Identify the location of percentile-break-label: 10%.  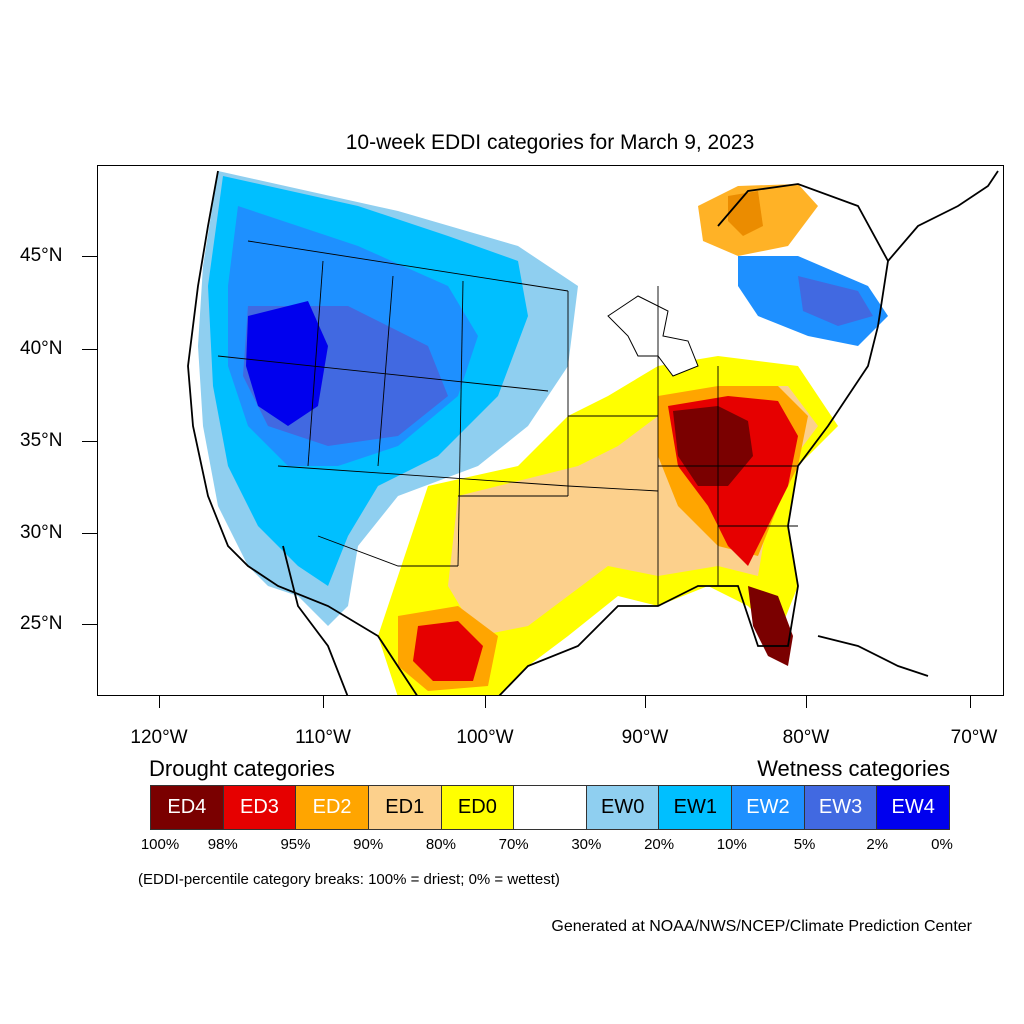
(731, 844).